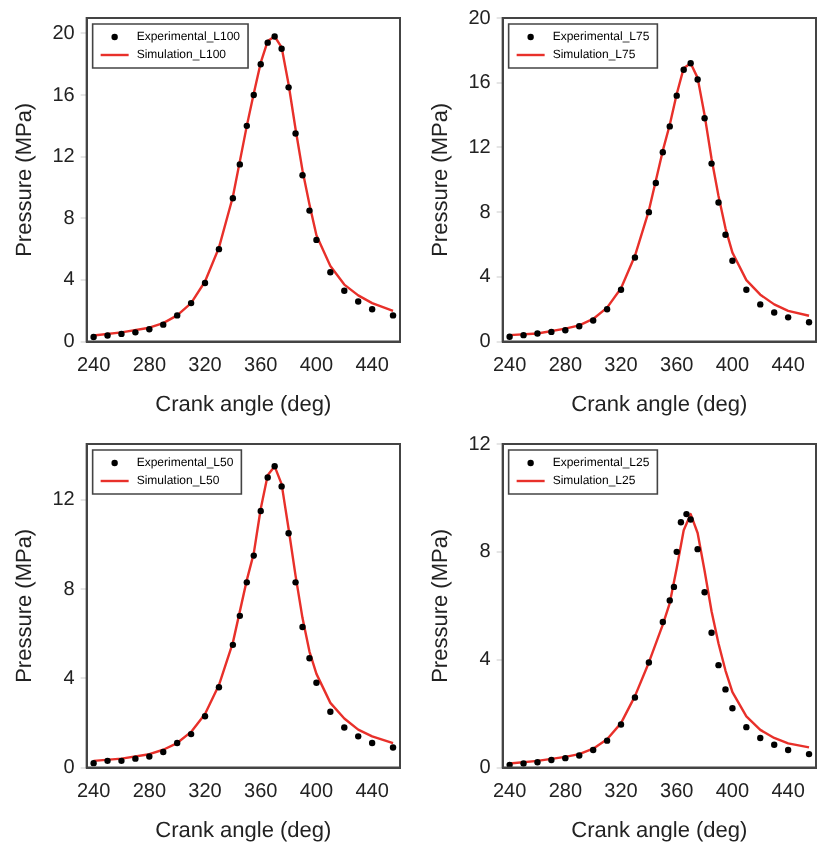 This screenshot has height=852, width=832. Describe the element at coordinates (149, 792) in the screenshot. I see `x-tick-label: 280` at that location.